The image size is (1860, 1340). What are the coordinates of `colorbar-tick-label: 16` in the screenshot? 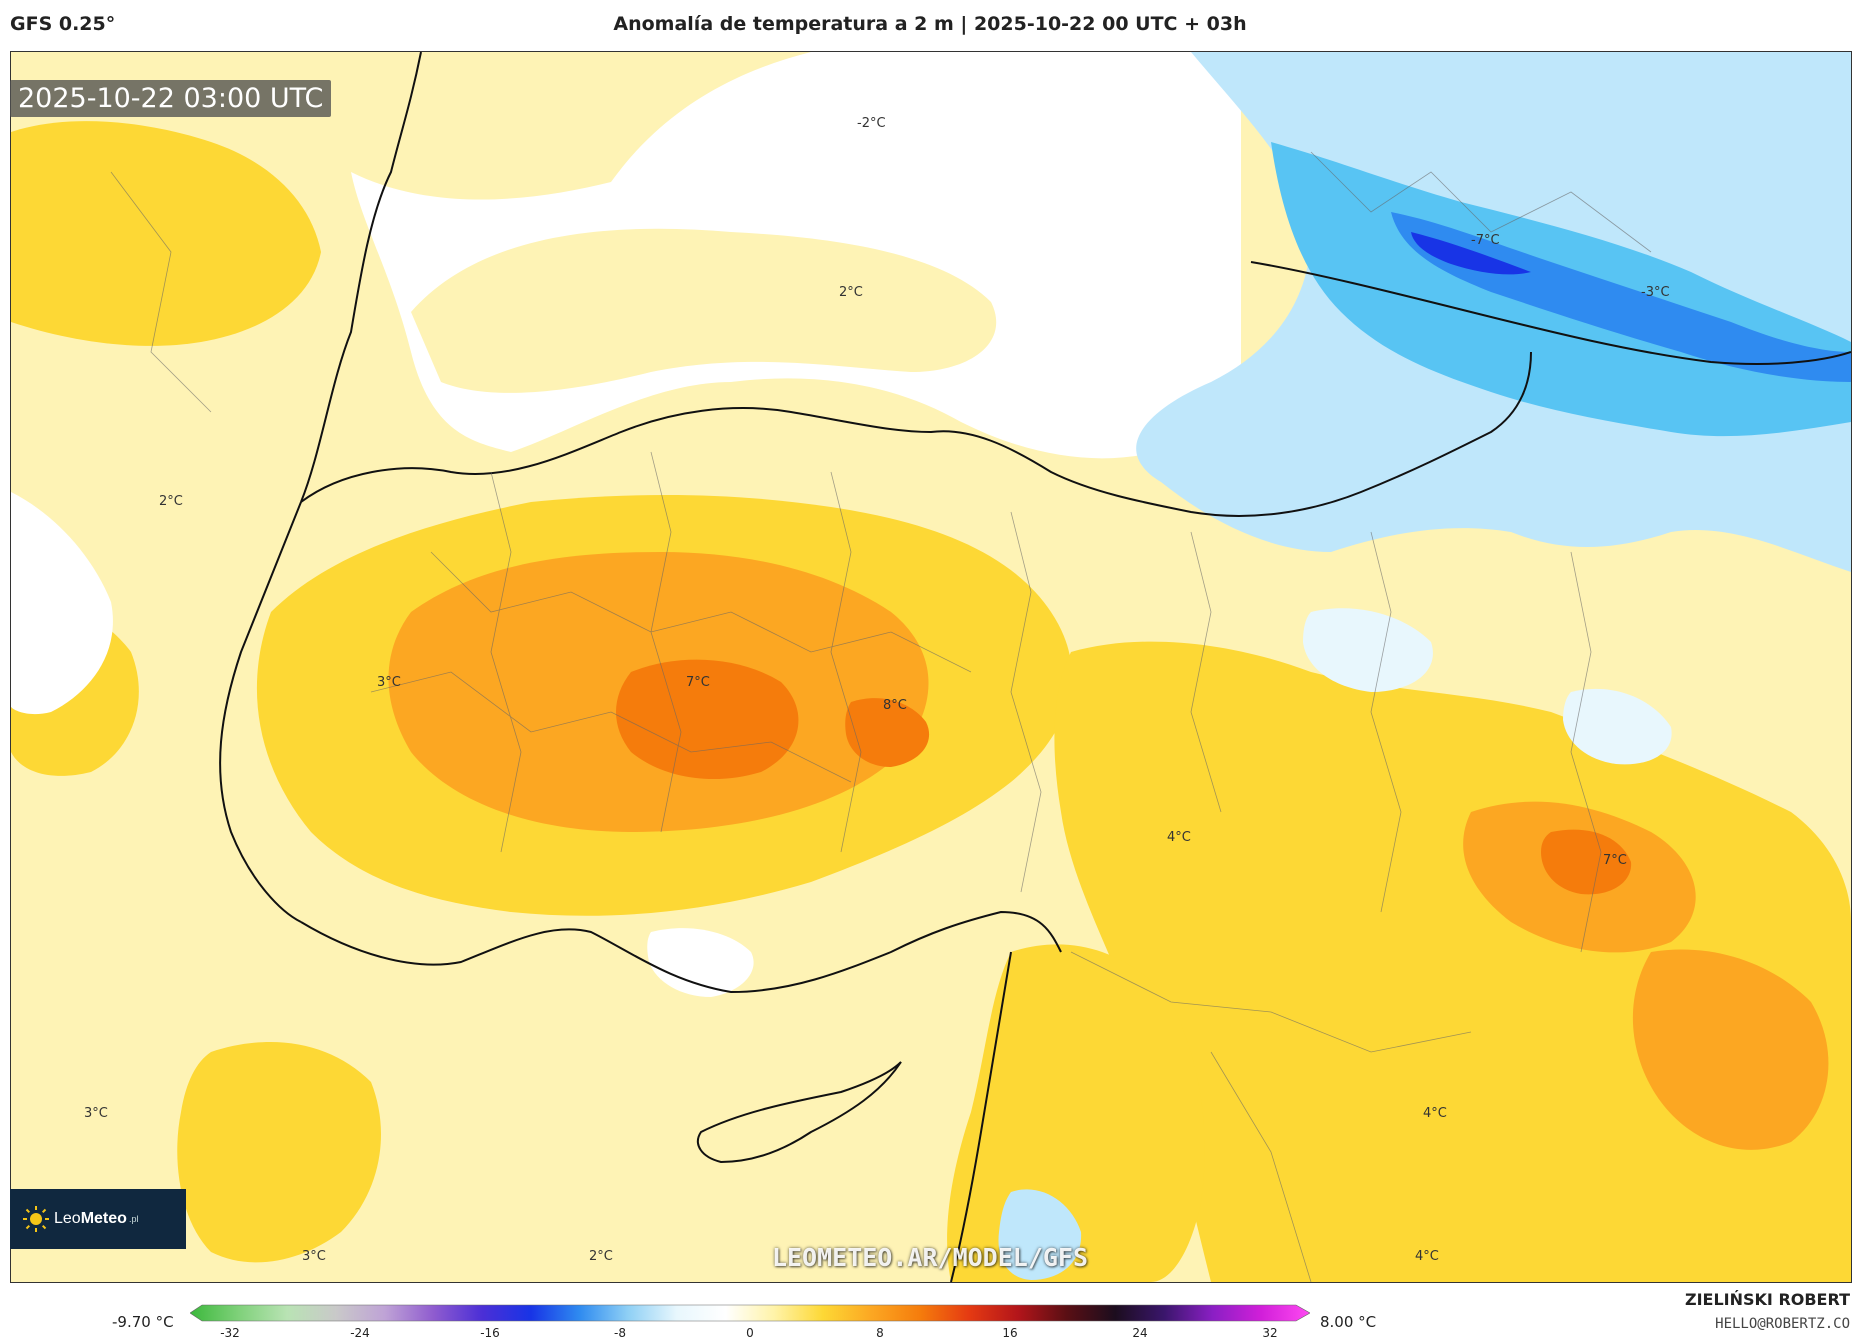 It's located at (1010, 1333).